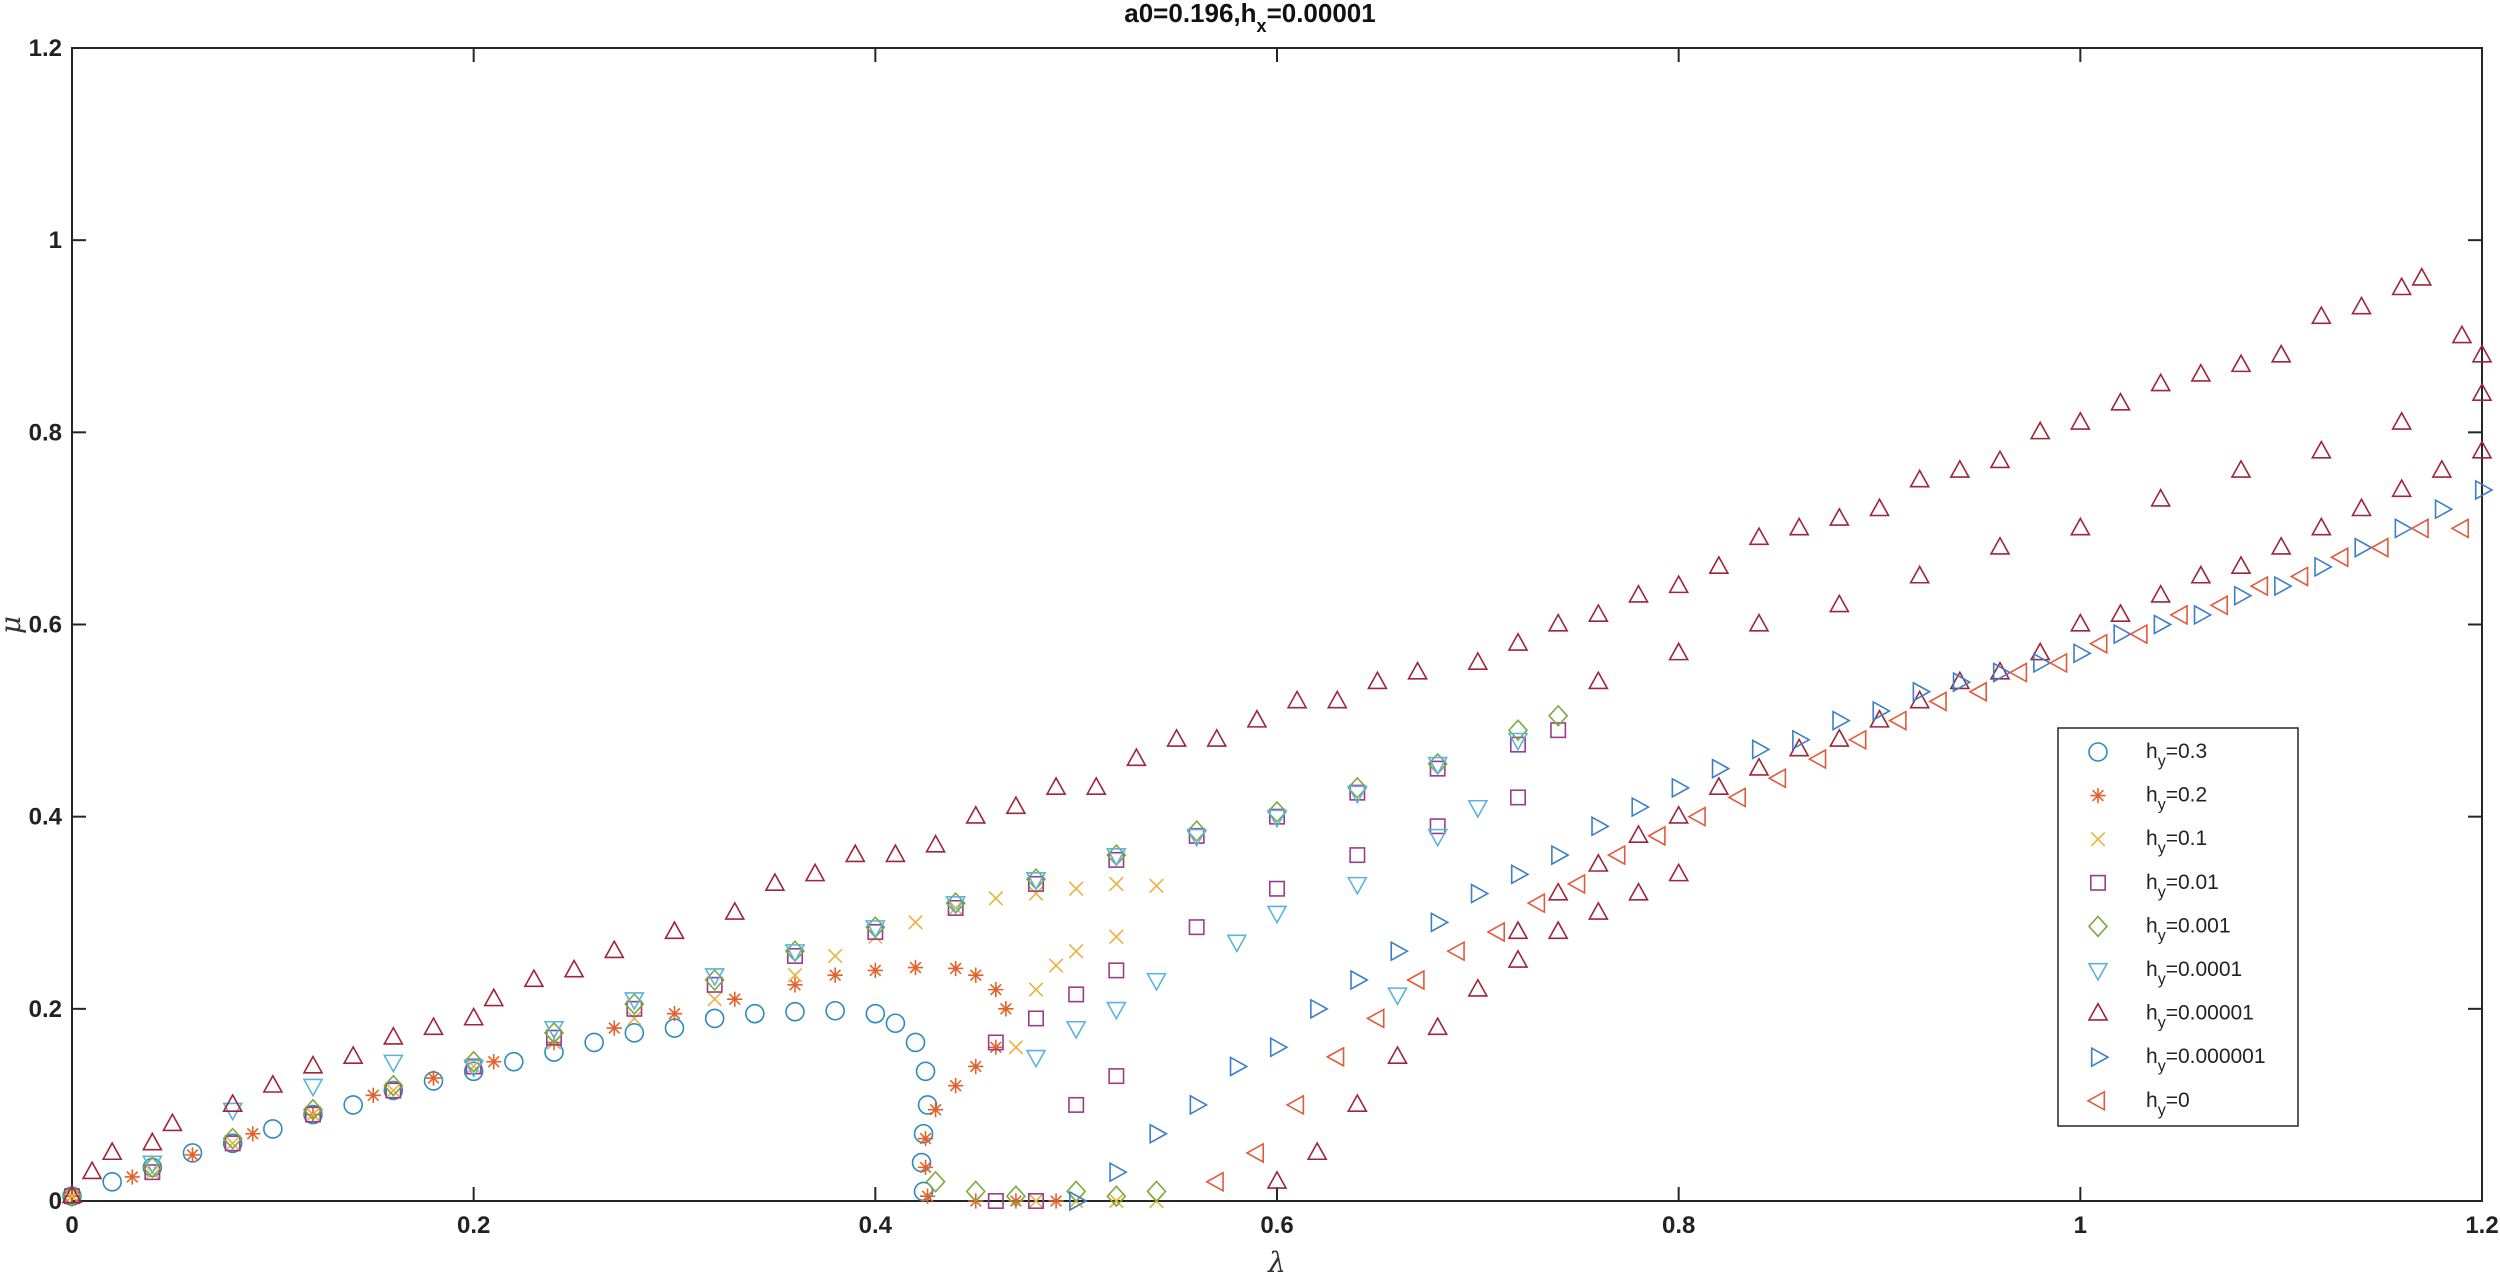 This screenshot has width=2500, height=1279. What do you see at coordinates (2148, 799) in the screenshot?
I see `legend-item: hy=0.2` at bounding box center [2148, 799].